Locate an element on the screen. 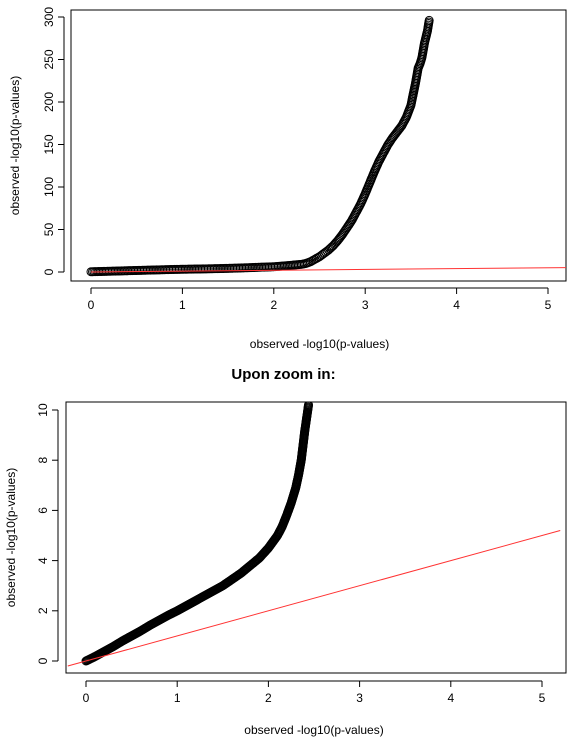  data-points is located at coordinates (197, 534).